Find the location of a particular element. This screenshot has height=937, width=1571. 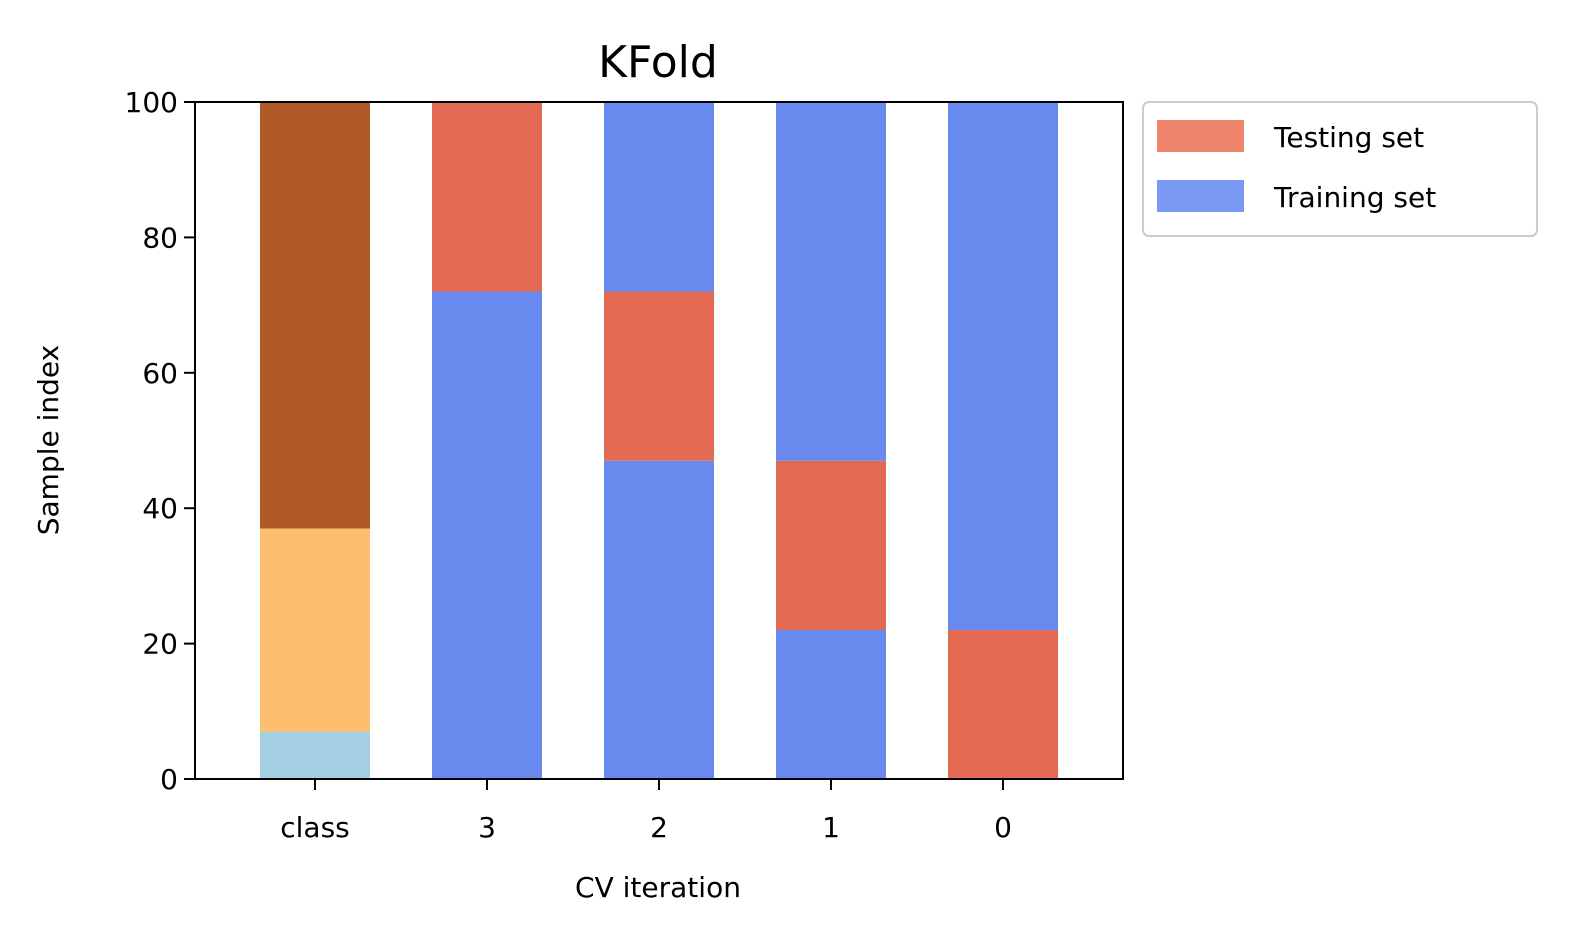

y-tick-label-60: 60 is located at coordinates (160, 373).